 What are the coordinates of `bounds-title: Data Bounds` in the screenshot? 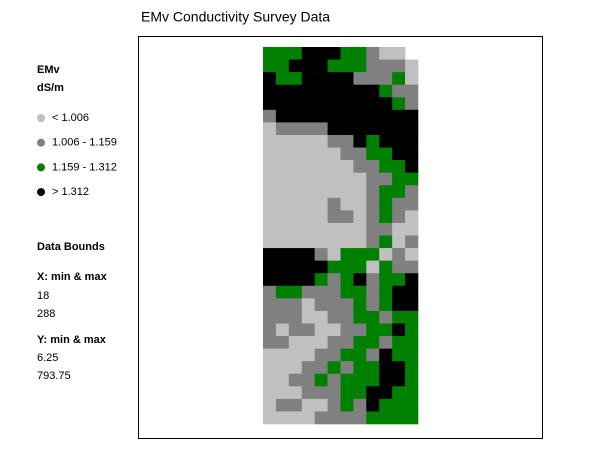 It's located at (71, 247).